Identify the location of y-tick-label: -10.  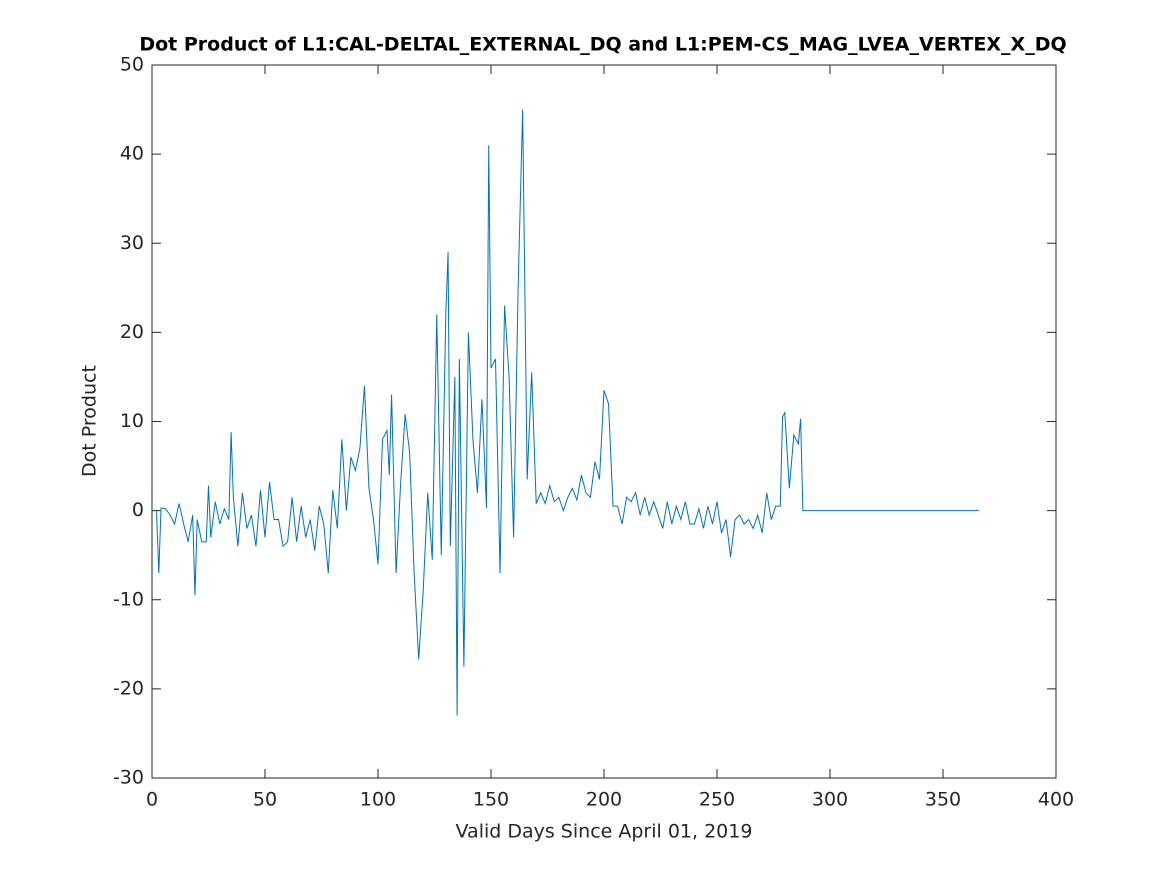
(128, 599).